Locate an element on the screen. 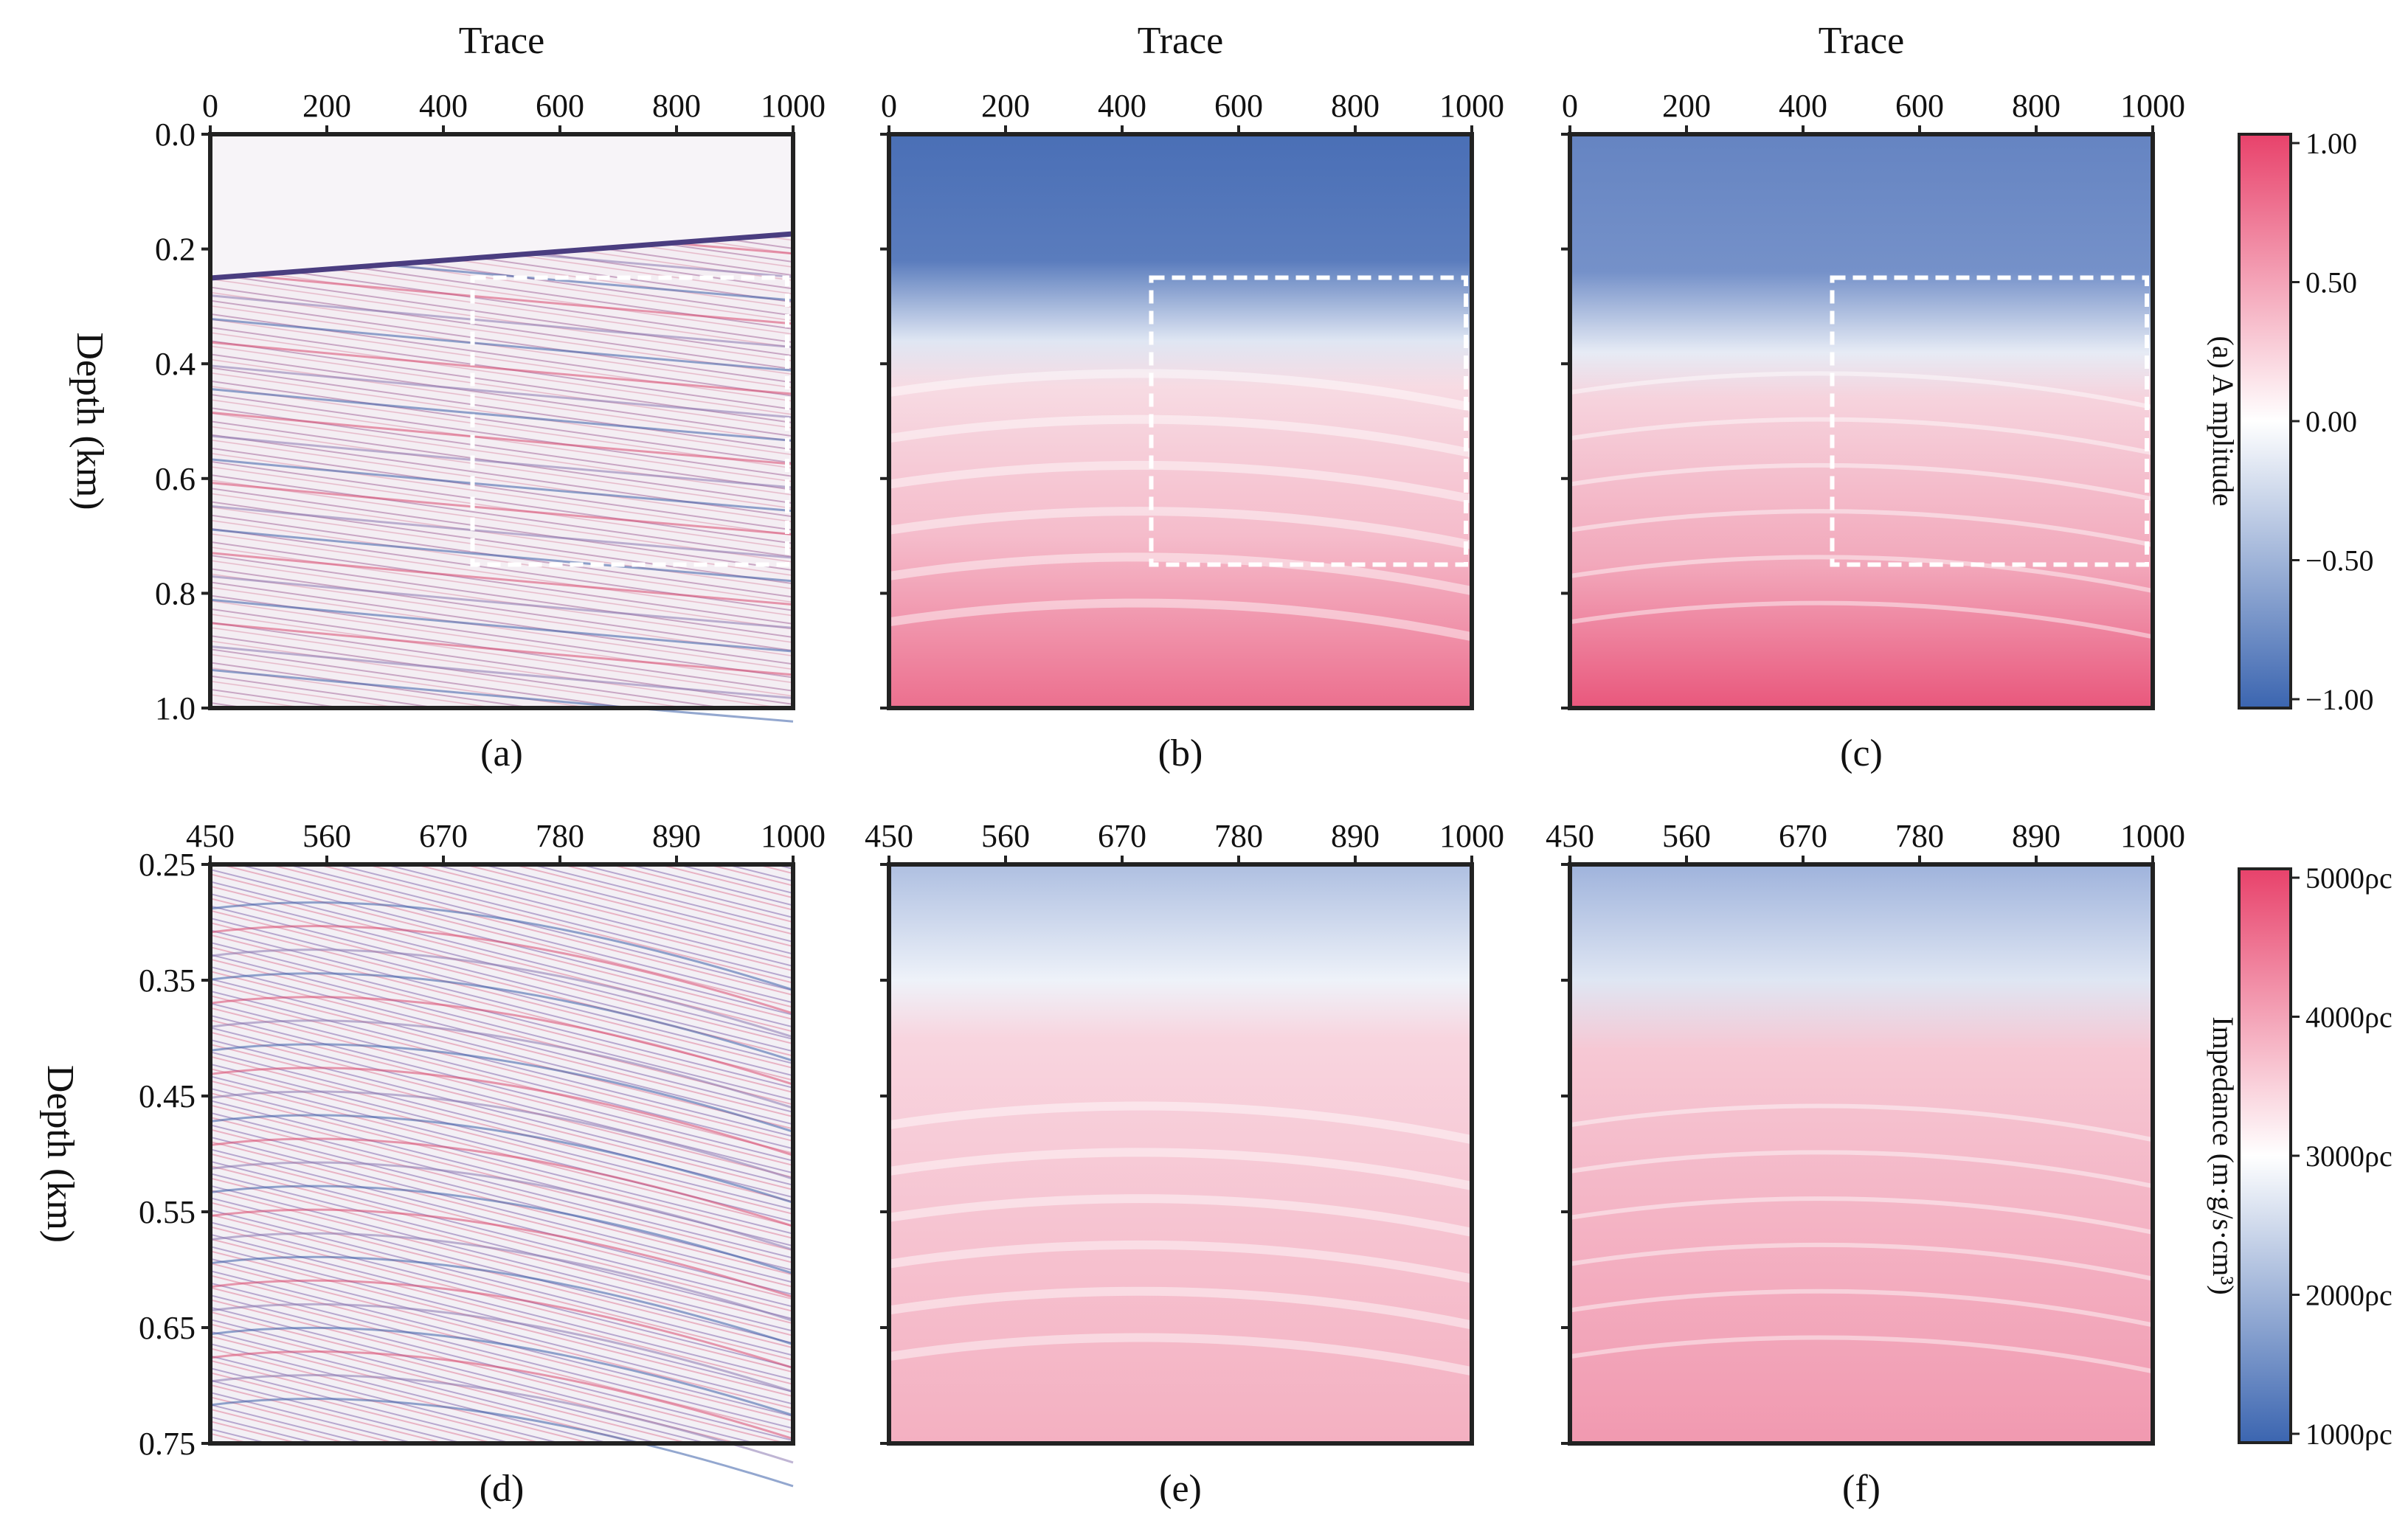 Image resolution: width=2408 pixels, height=1526 pixels. y-tick-label: 0.6 is located at coordinates (175, 479).